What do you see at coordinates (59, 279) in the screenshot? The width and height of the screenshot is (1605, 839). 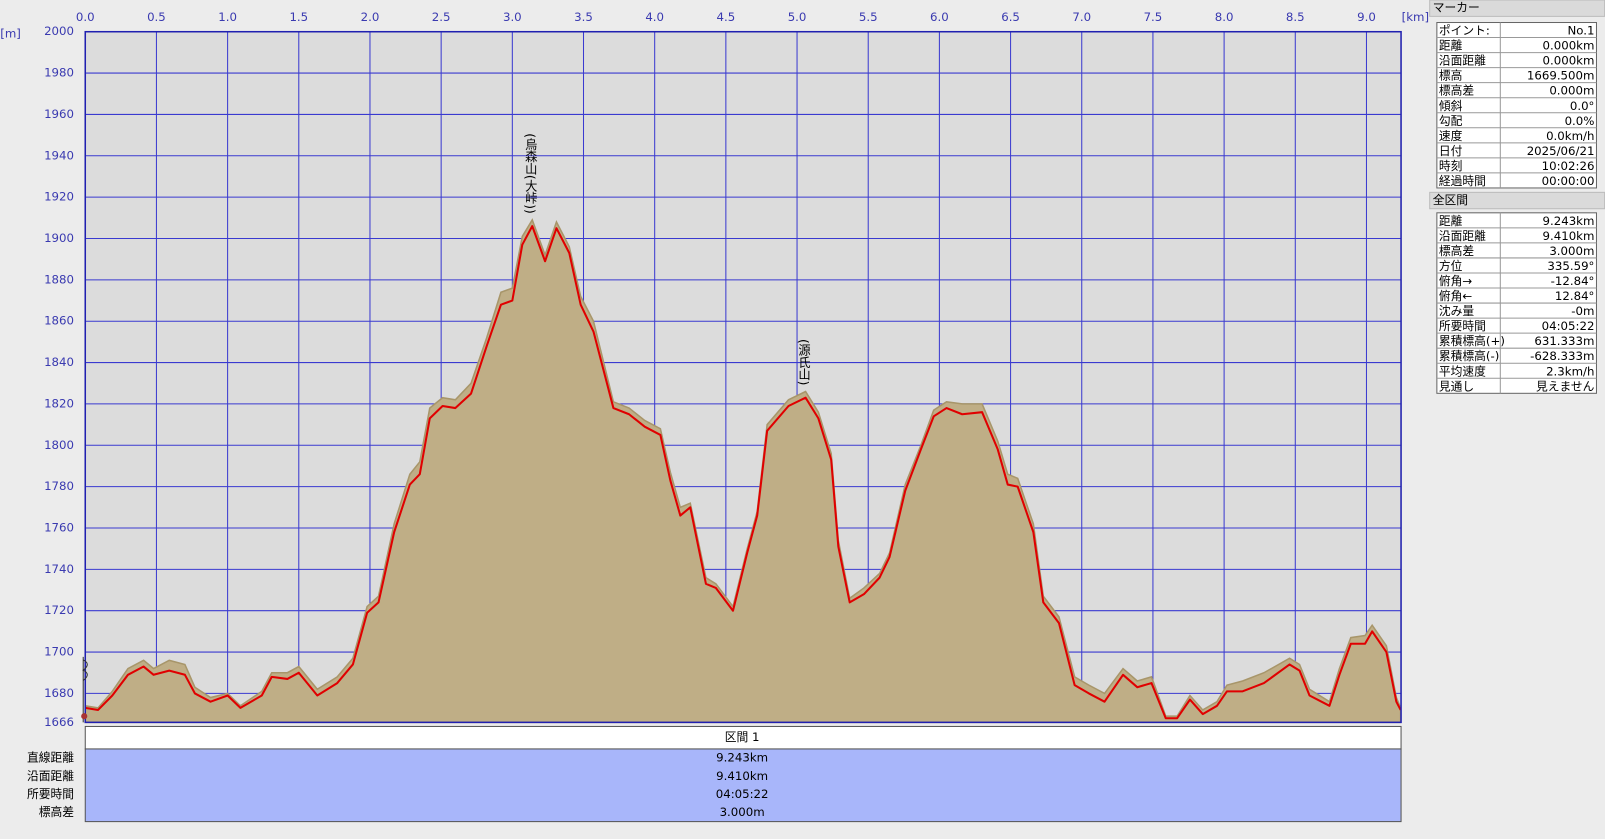 I see `y-tick-label: 1880` at bounding box center [59, 279].